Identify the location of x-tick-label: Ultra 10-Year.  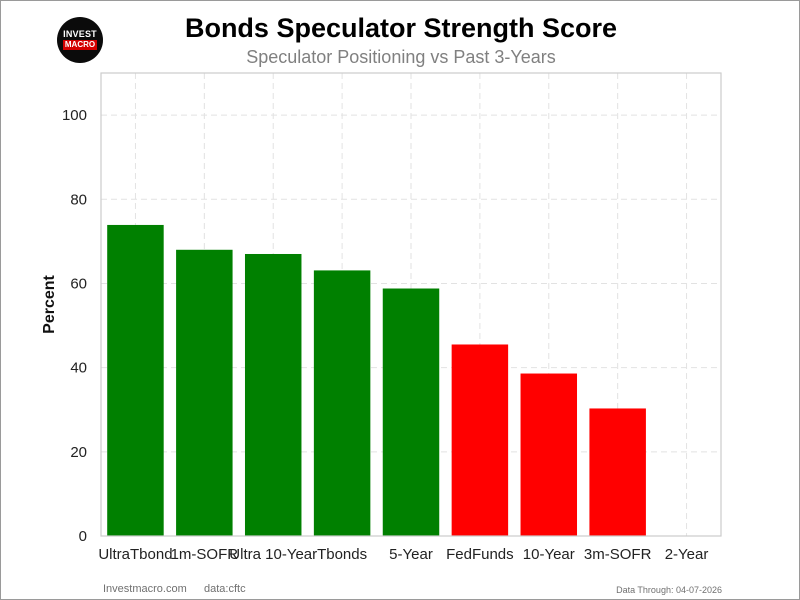
(273, 554).